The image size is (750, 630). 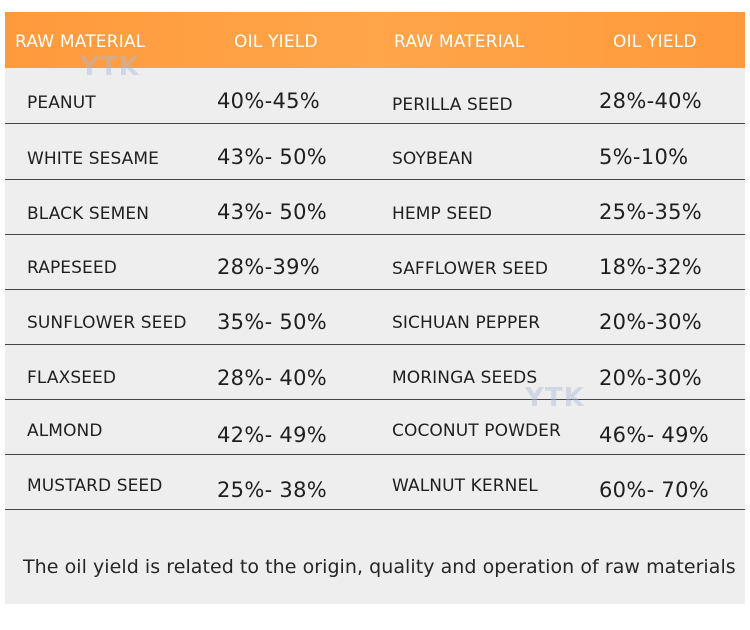 What do you see at coordinates (272, 435) in the screenshot?
I see `left-yield: 42%- 49%` at bounding box center [272, 435].